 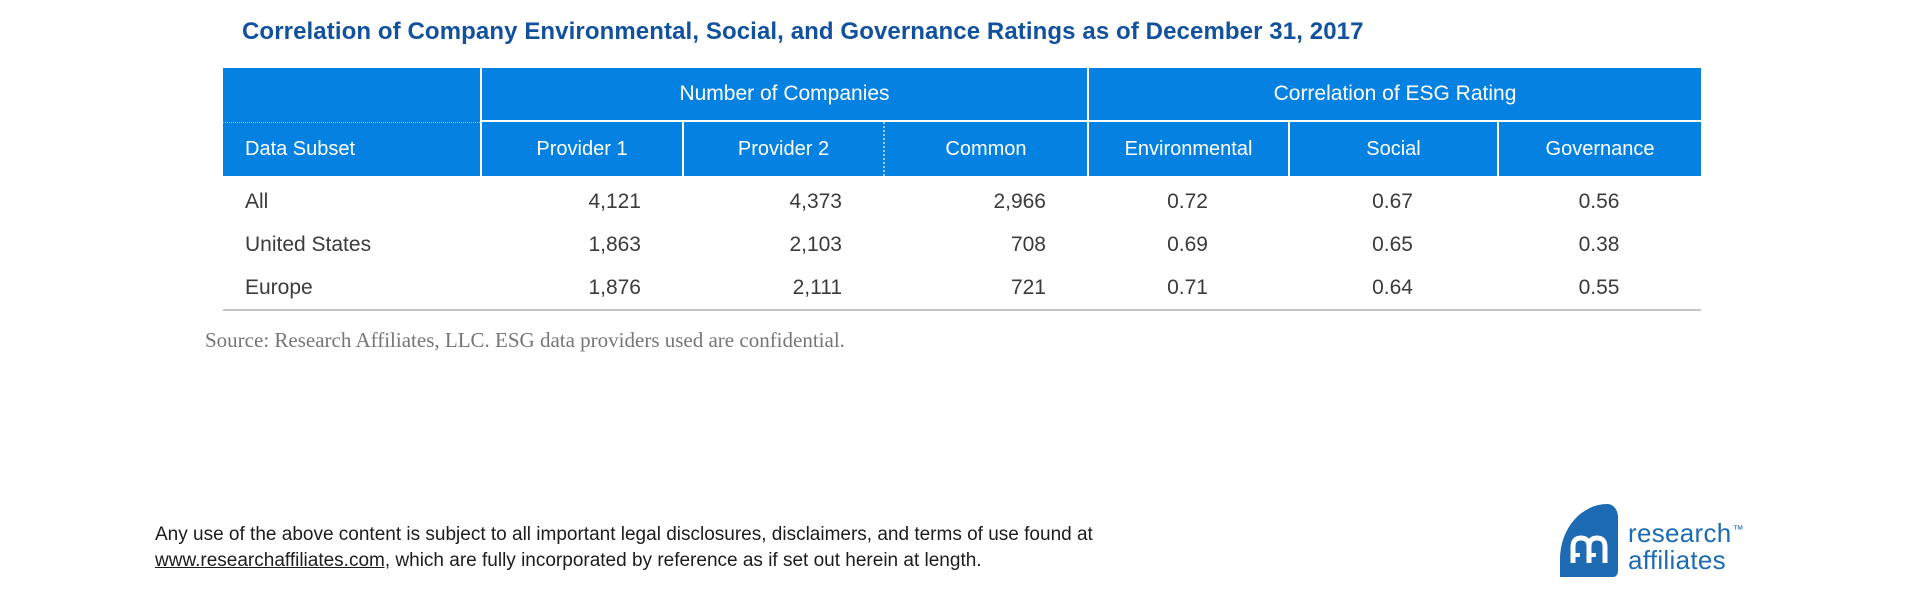 I want to click on column-header-governance: Governance, so click(x=1599, y=149).